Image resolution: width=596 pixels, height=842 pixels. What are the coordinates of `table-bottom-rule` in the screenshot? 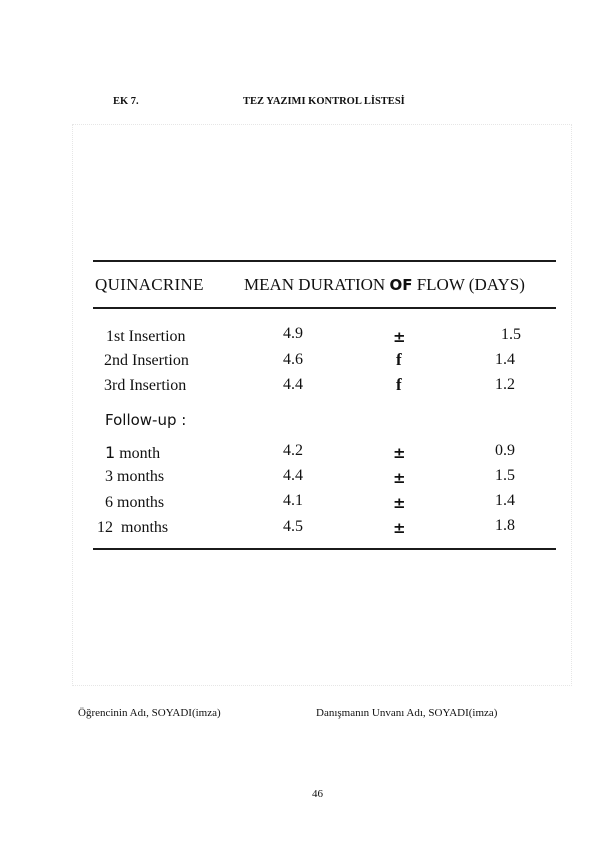 It's located at (324, 549).